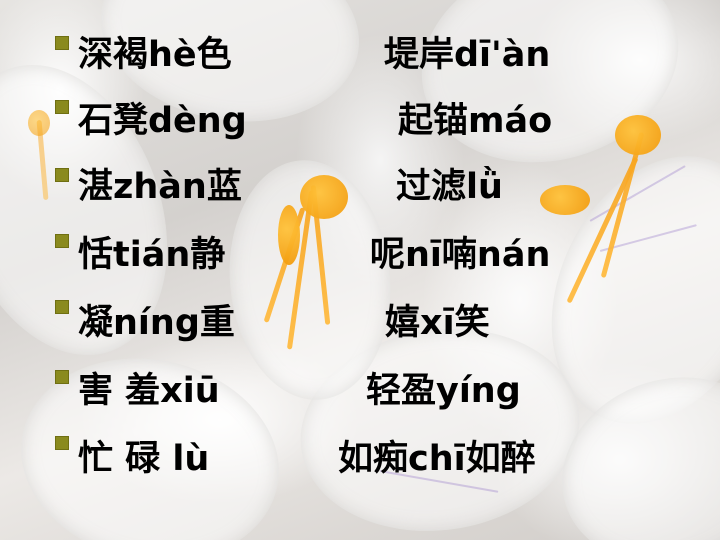 The image size is (720, 540). What do you see at coordinates (144, 459) in the screenshot?
I see `vocab-left-7: 忙 碌 lù` at bounding box center [144, 459].